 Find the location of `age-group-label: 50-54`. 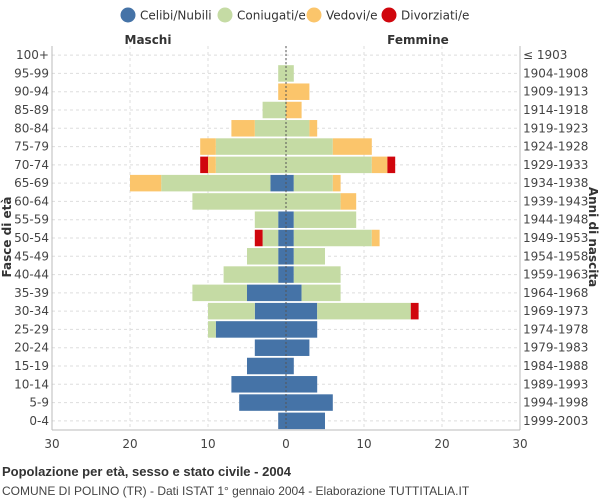

age-group-label: 50-54 is located at coordinates (31, 238).